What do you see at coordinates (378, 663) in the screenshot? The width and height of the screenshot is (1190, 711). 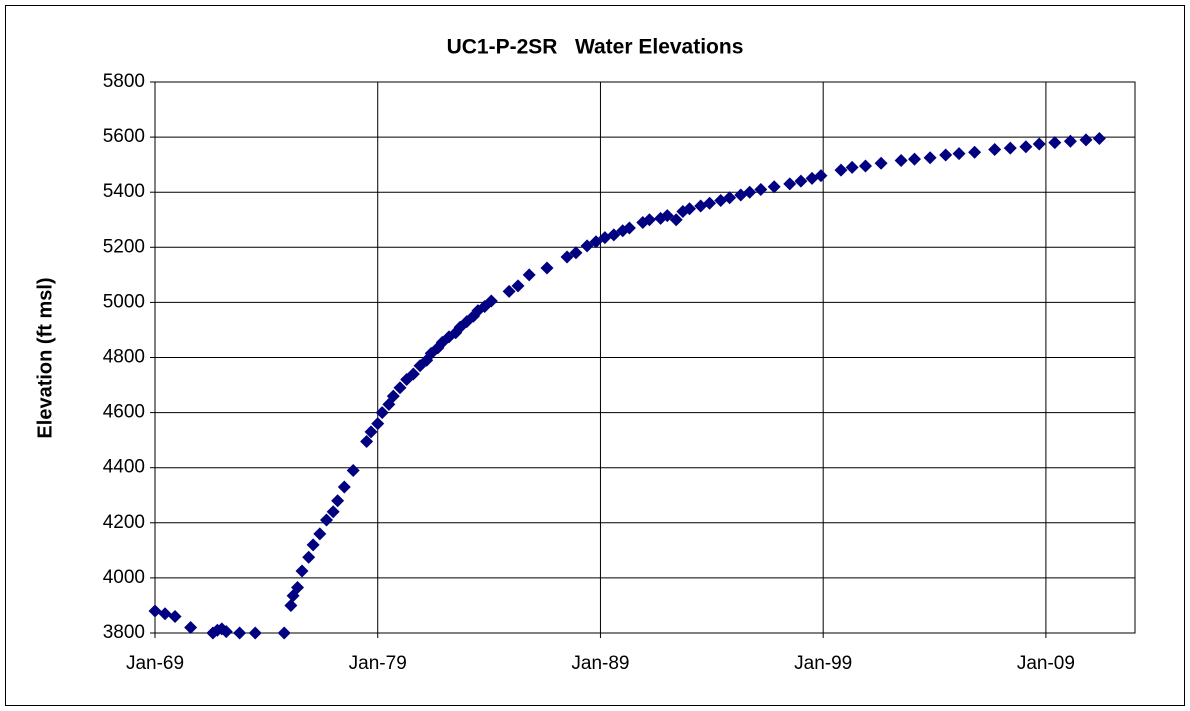 I see `x-tick-label: Jan-79` at bounding box center [378, 663].